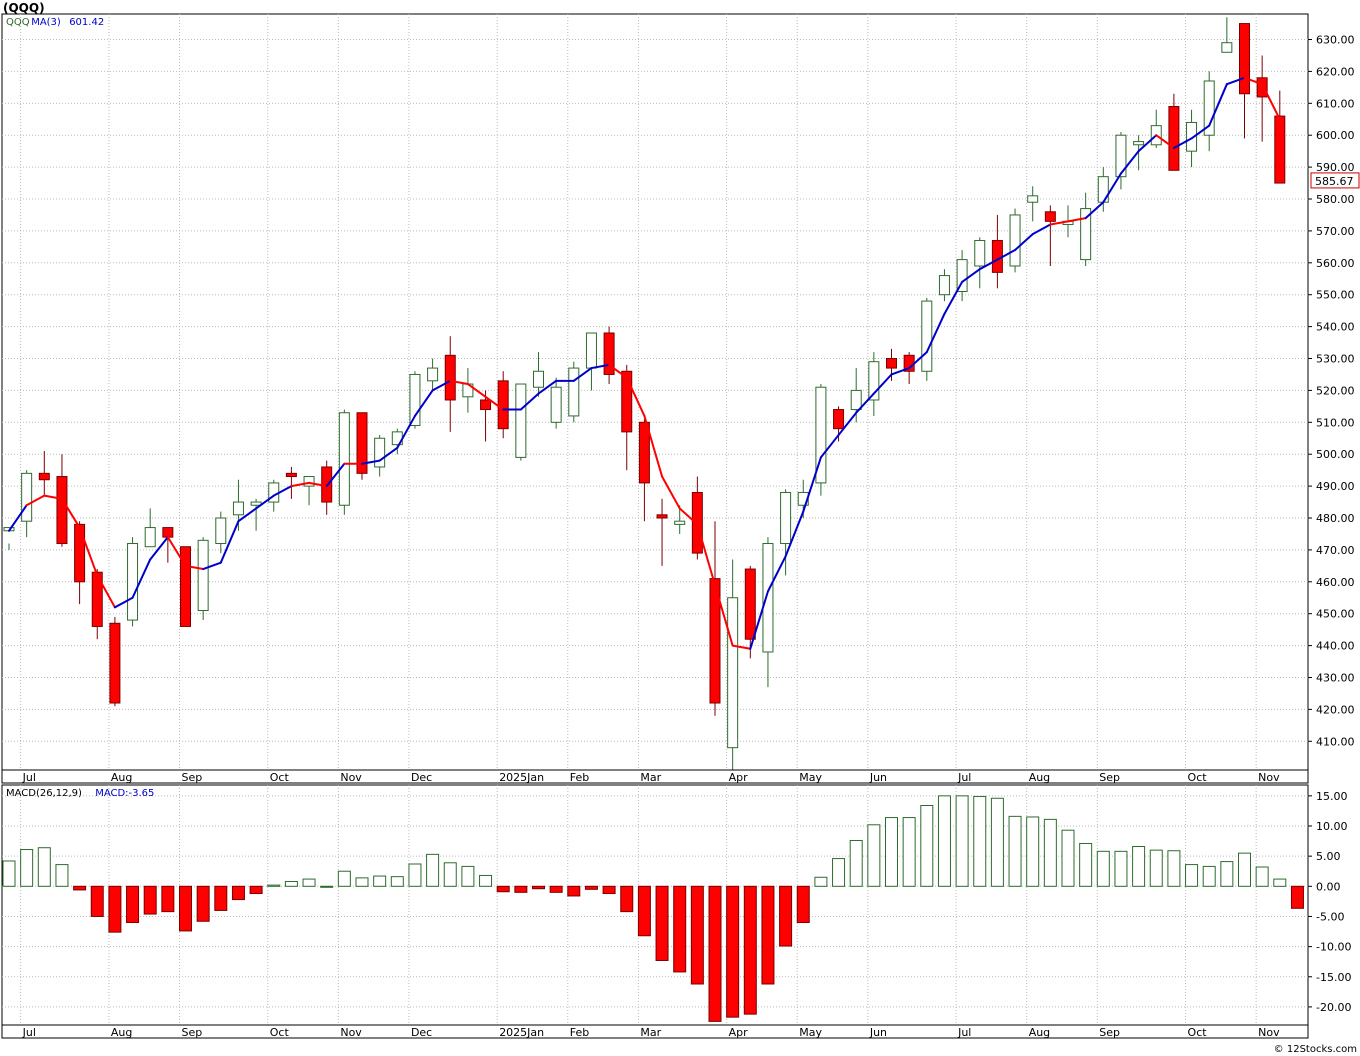 The width and height of the screenshot is (1360, 1056). Describe the element at coordinates (24, 8) in the screenshot. I see `chart-title: (QQQ)` at that location.